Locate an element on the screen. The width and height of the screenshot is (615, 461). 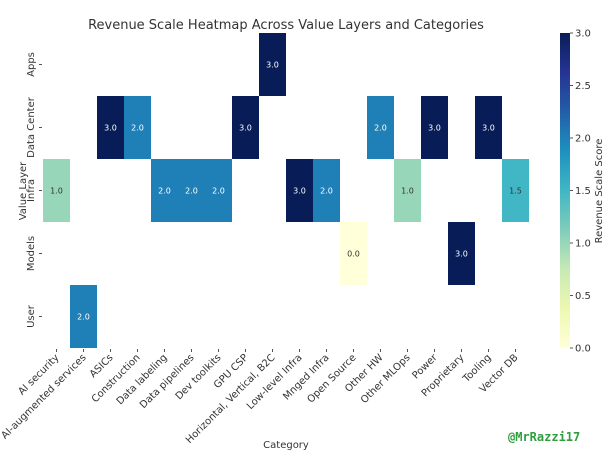
colorbar-tick-label: 1.0 is located at coordinates (583, 244).